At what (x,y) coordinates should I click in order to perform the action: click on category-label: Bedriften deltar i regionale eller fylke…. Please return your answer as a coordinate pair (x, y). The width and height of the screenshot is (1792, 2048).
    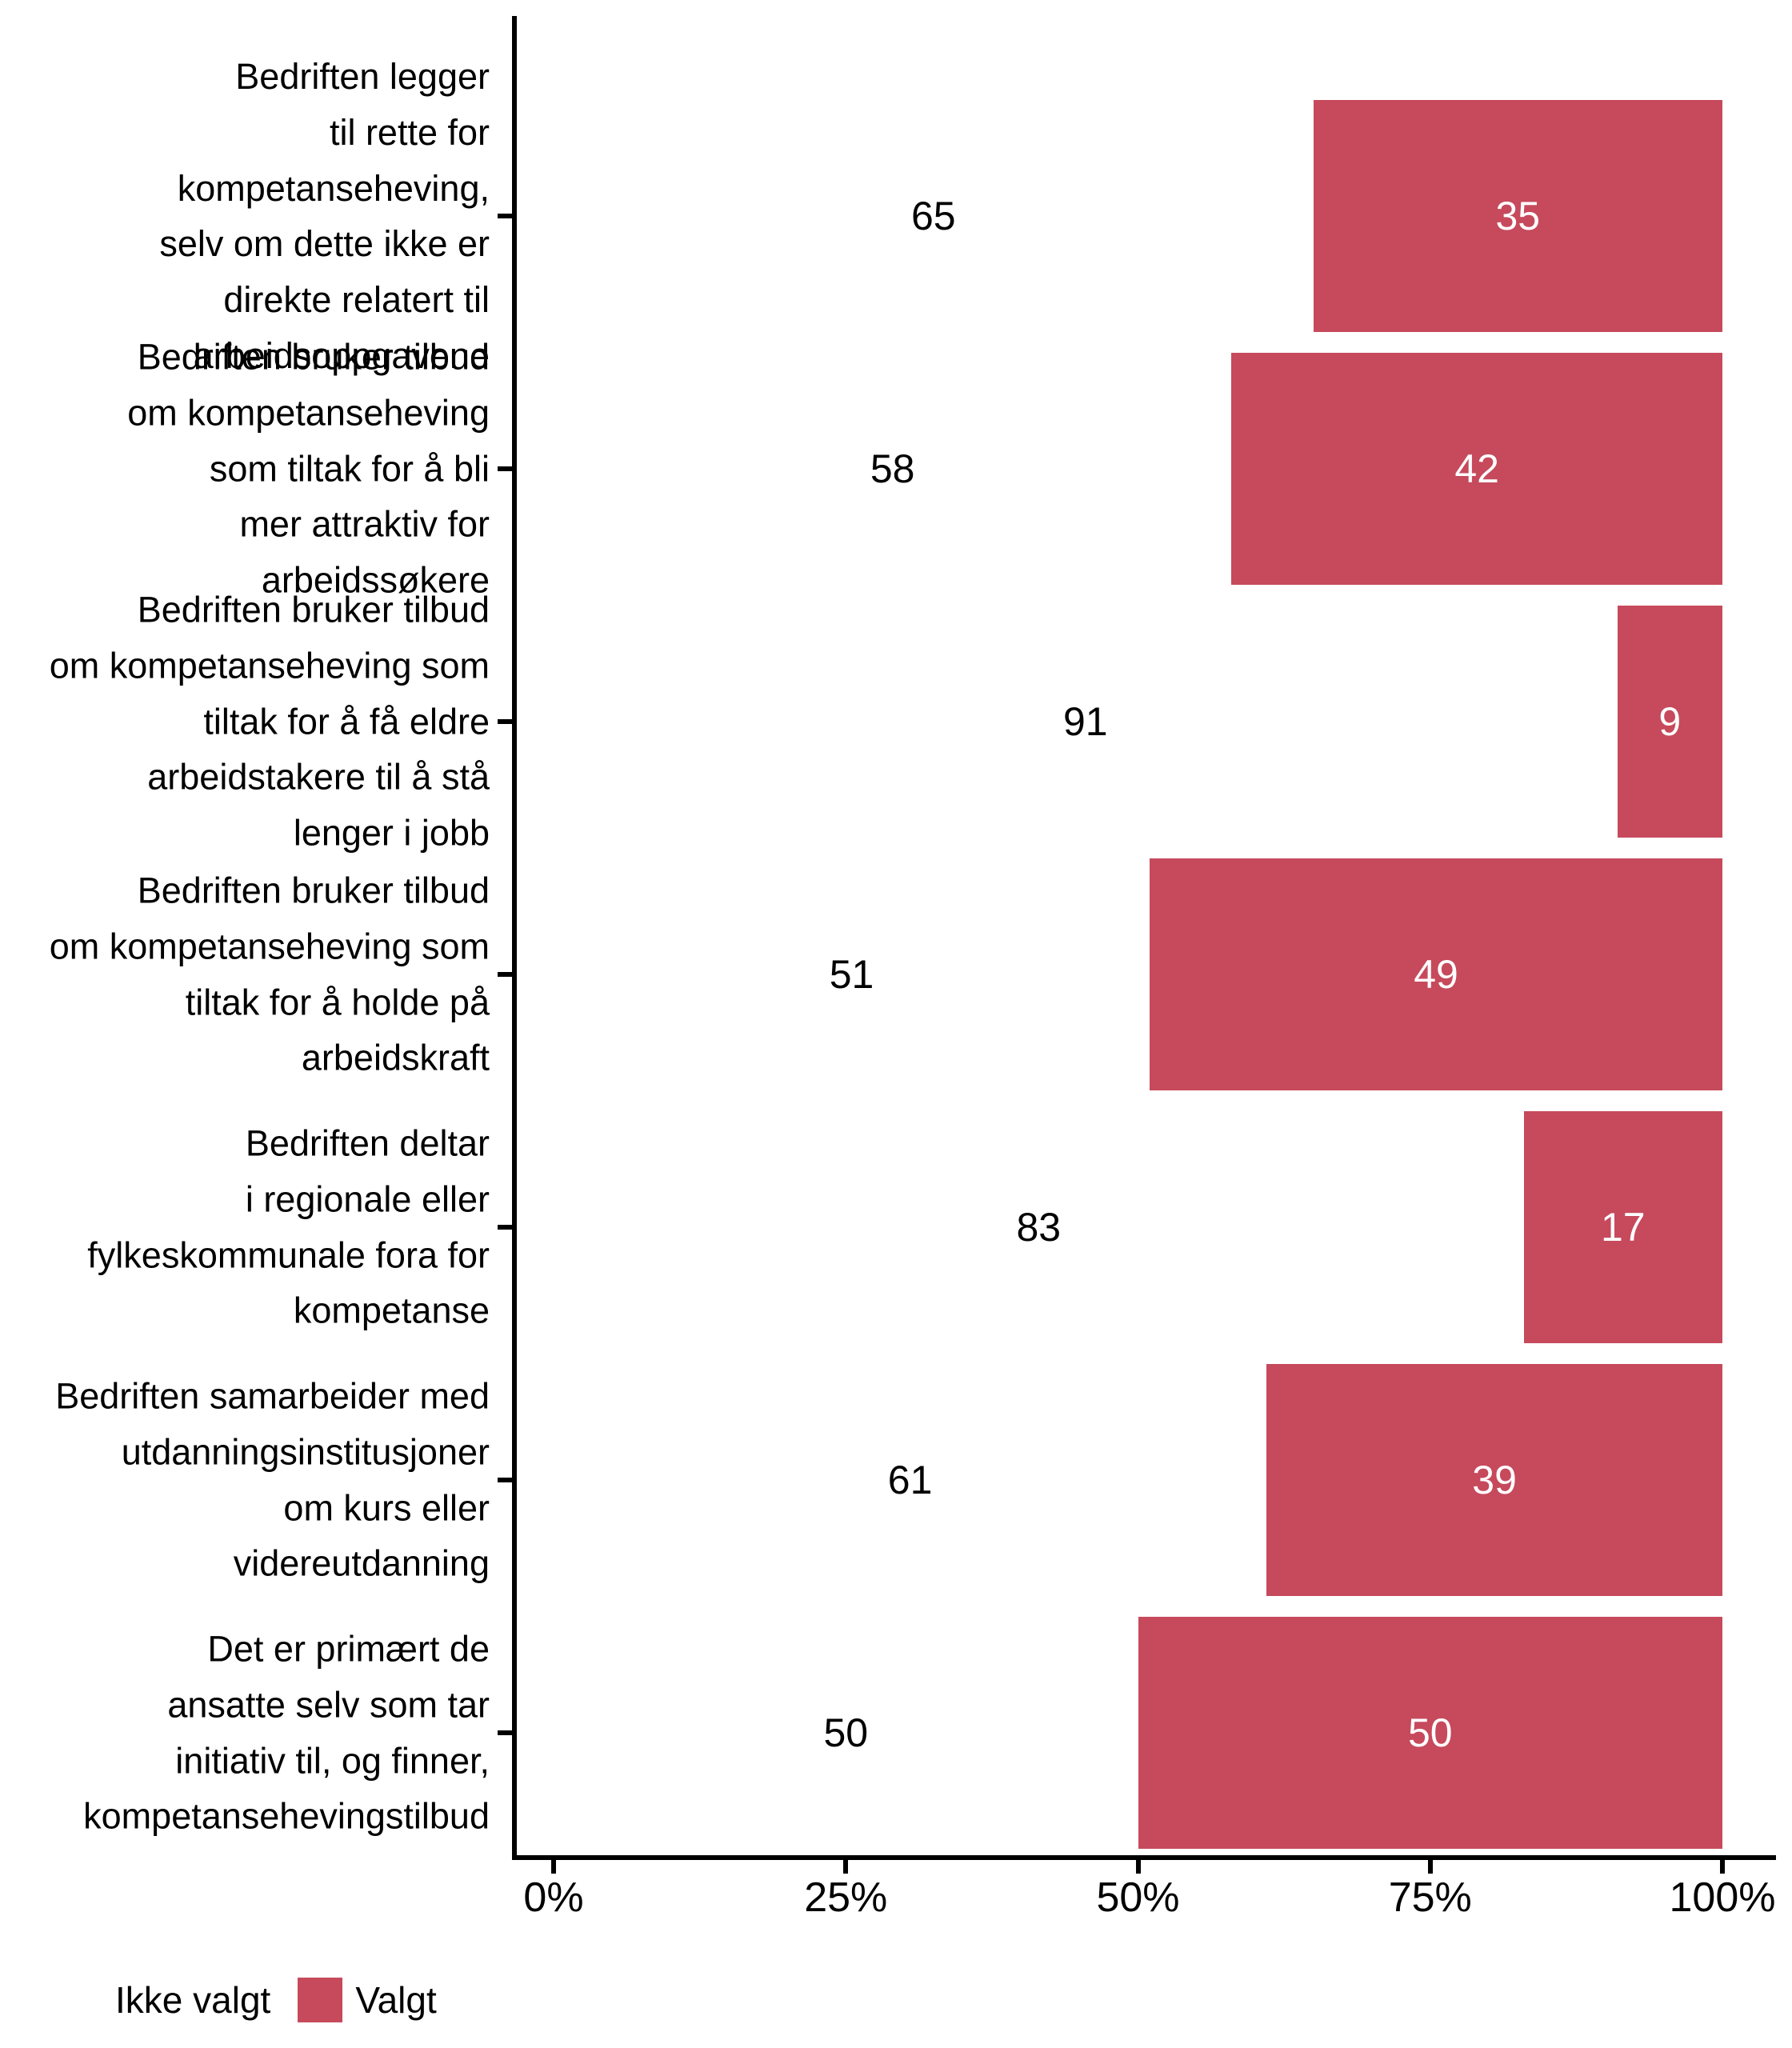
    Looking at the image, I should click on (288, 1226).